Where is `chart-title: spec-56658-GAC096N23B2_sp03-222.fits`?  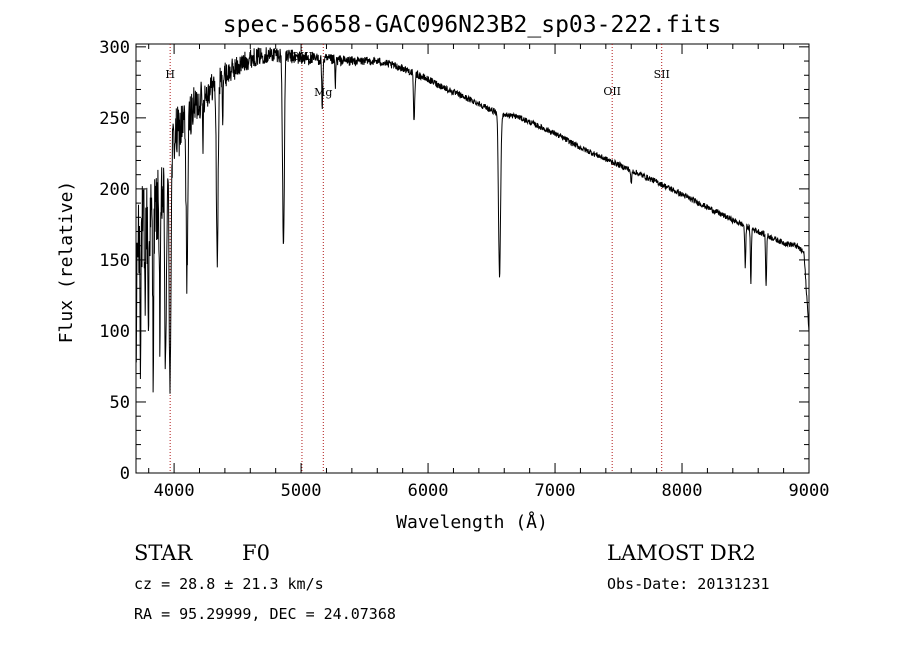 chart-title: spec-56658-GAC096N23B2_sp03-222.fits is located at coordinates (472, 25).